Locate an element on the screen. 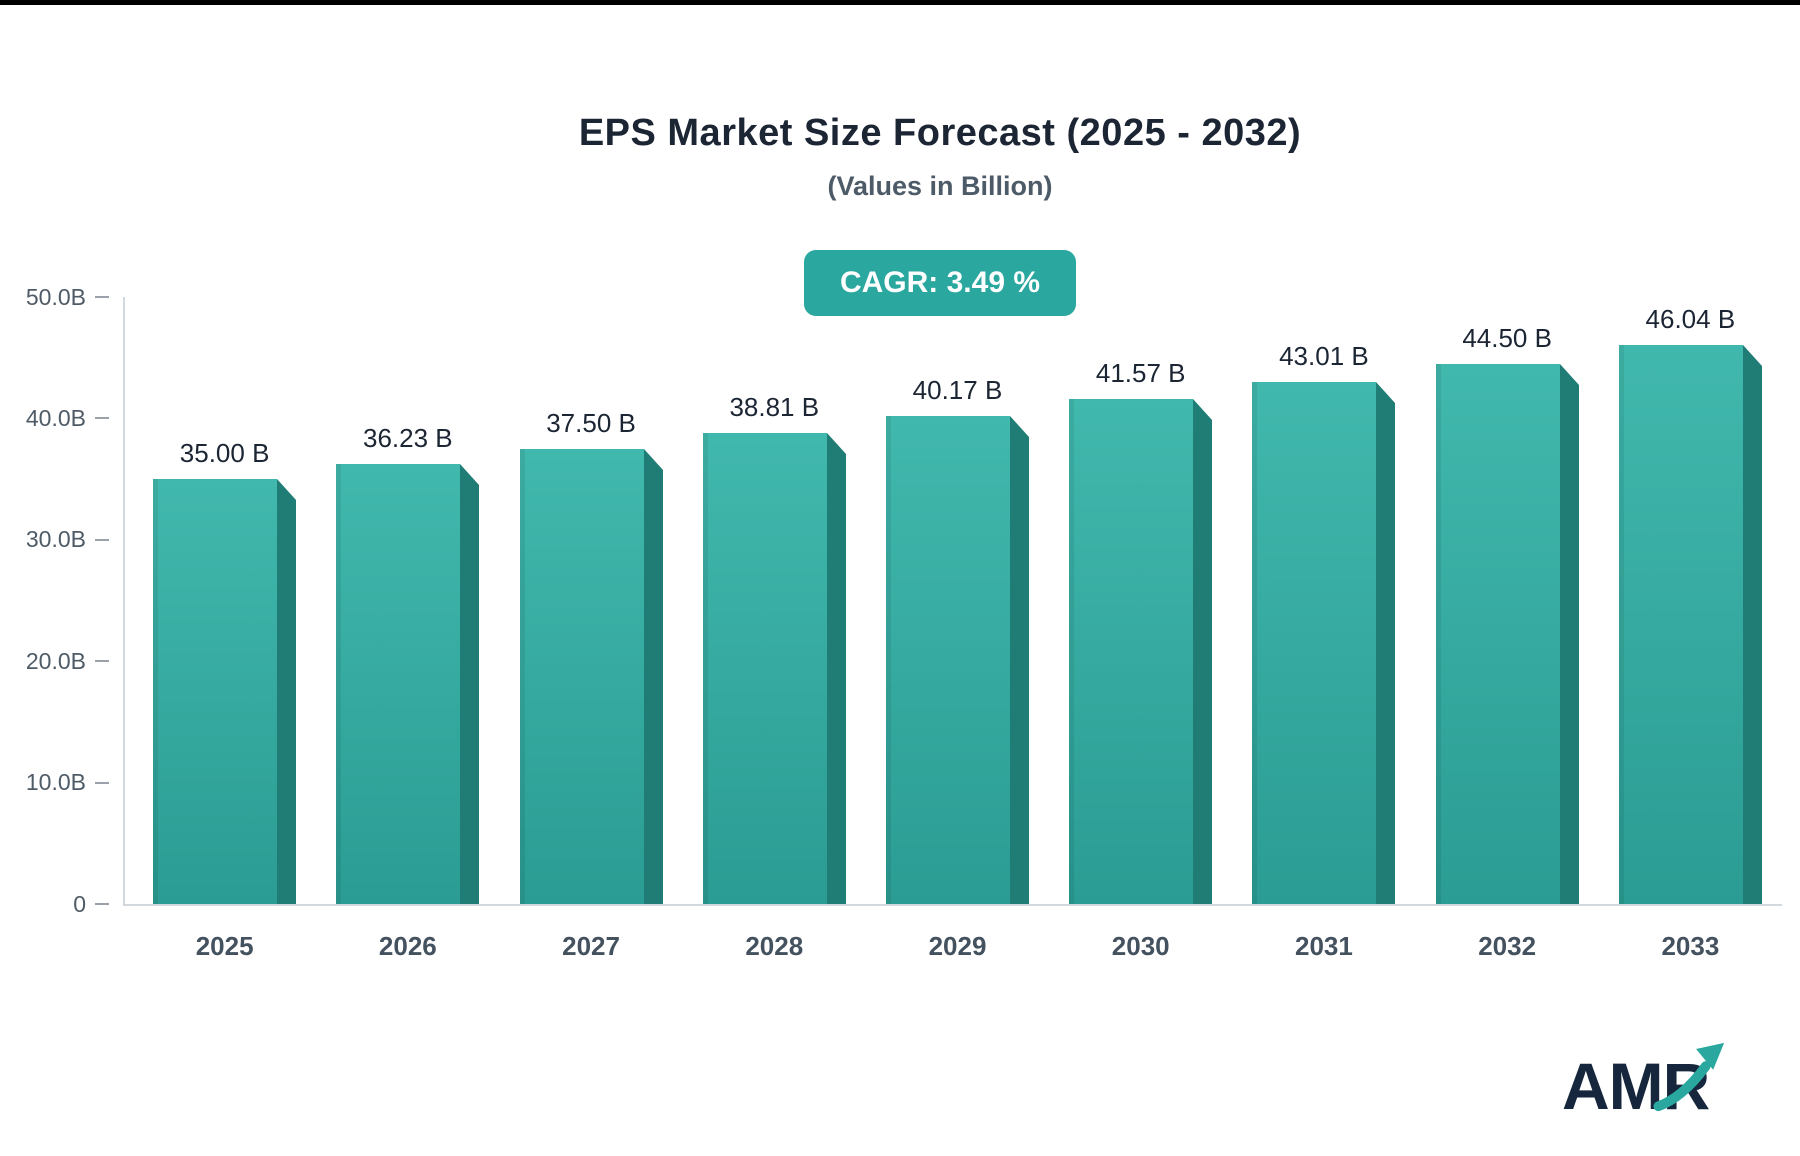 This screenshot has height=1156, width=1800. y-tick-label: 30.0B is located at coordinates (55, 539).